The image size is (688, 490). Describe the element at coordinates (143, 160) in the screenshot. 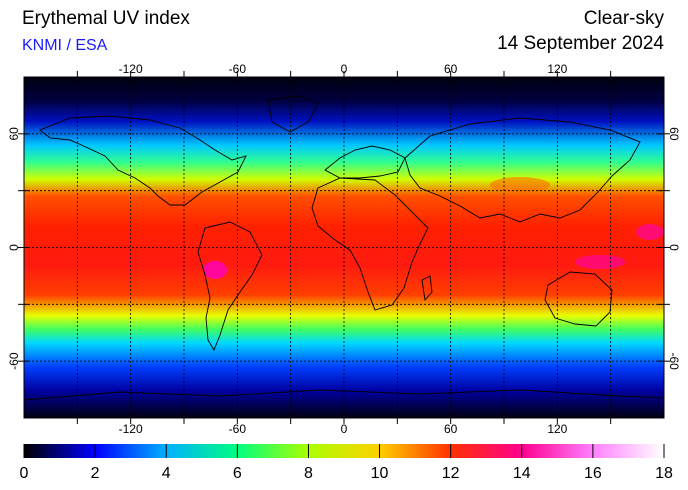

I see `coastline-north-america` at that location.